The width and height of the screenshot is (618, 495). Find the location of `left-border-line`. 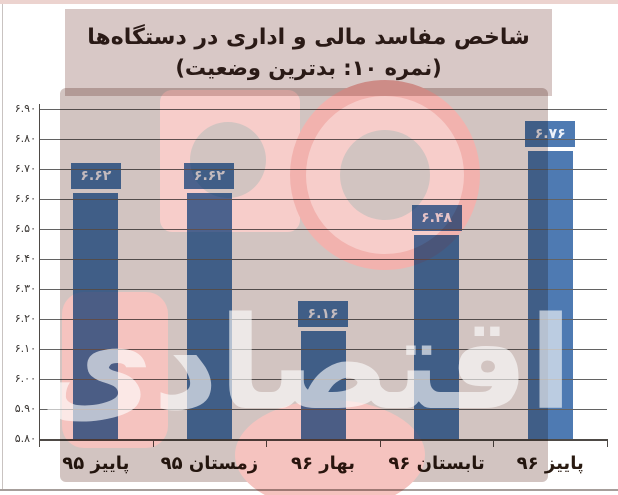

left-border-line is located at coordinates (2, 246).